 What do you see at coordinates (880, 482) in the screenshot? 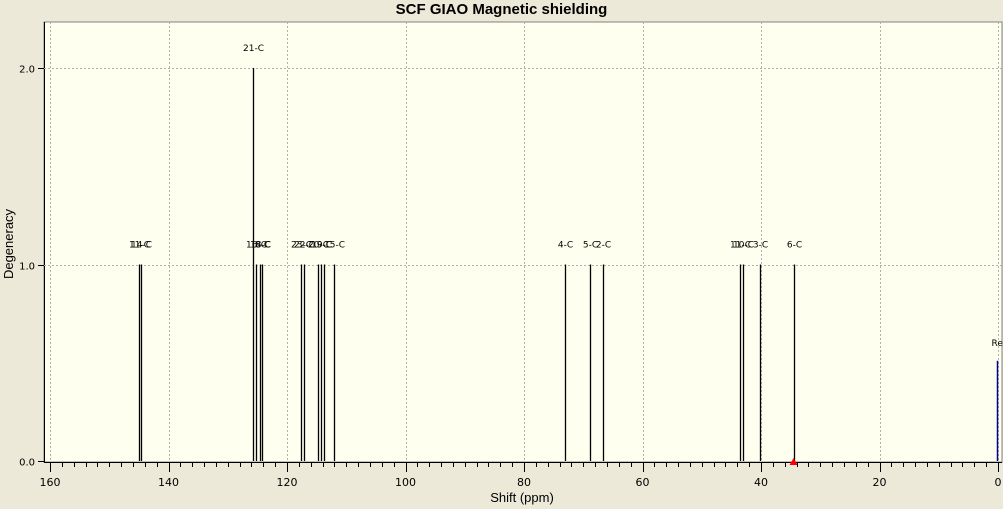
I see `x-tick-label: 20` at bounding box center [880, 482].